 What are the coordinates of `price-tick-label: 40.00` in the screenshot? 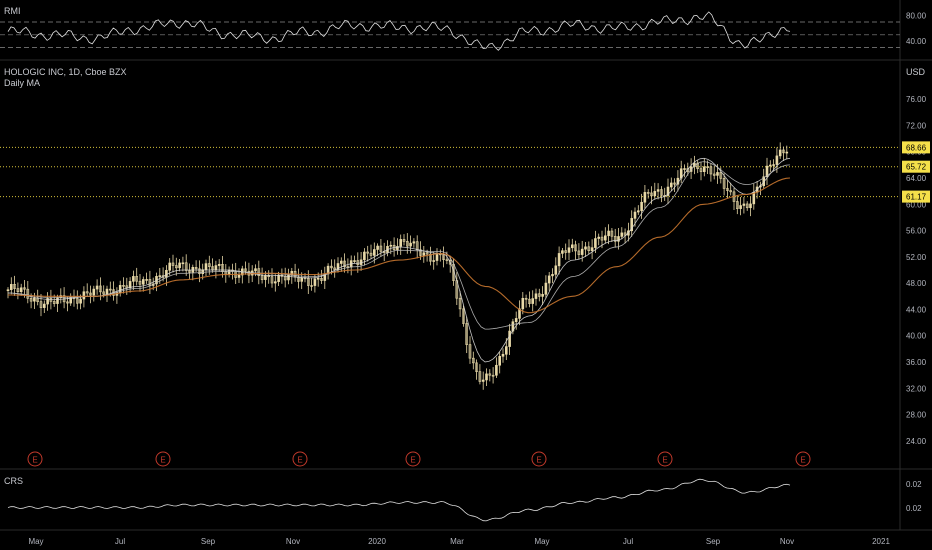 It's located at (916, 336).